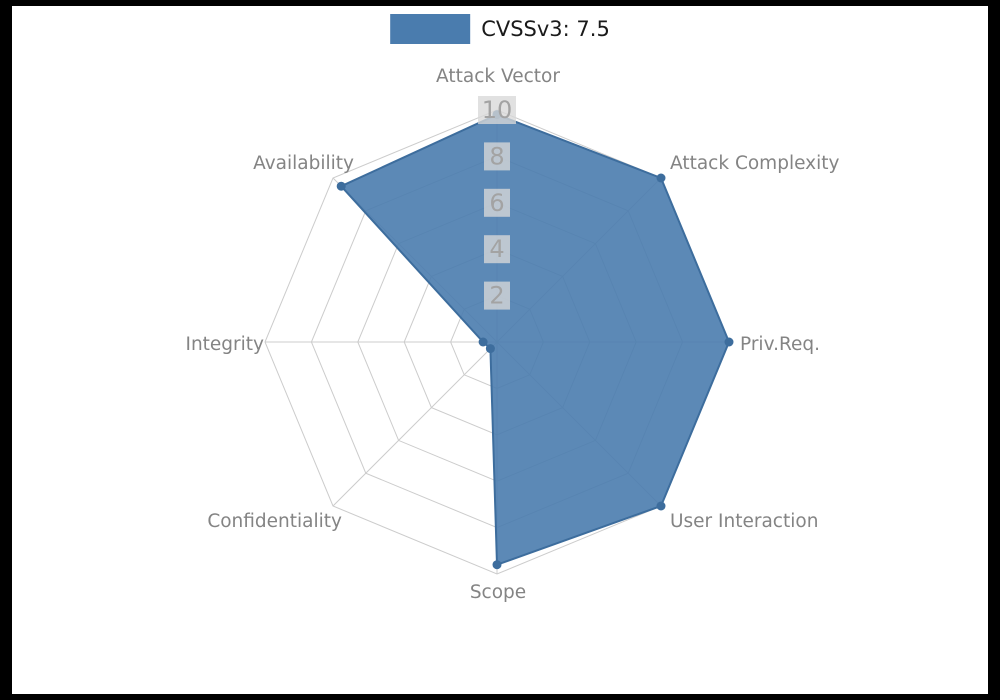  Describe the element at coordinates (415, 424) in the screenshot. I see `grid-spoke` at that location.